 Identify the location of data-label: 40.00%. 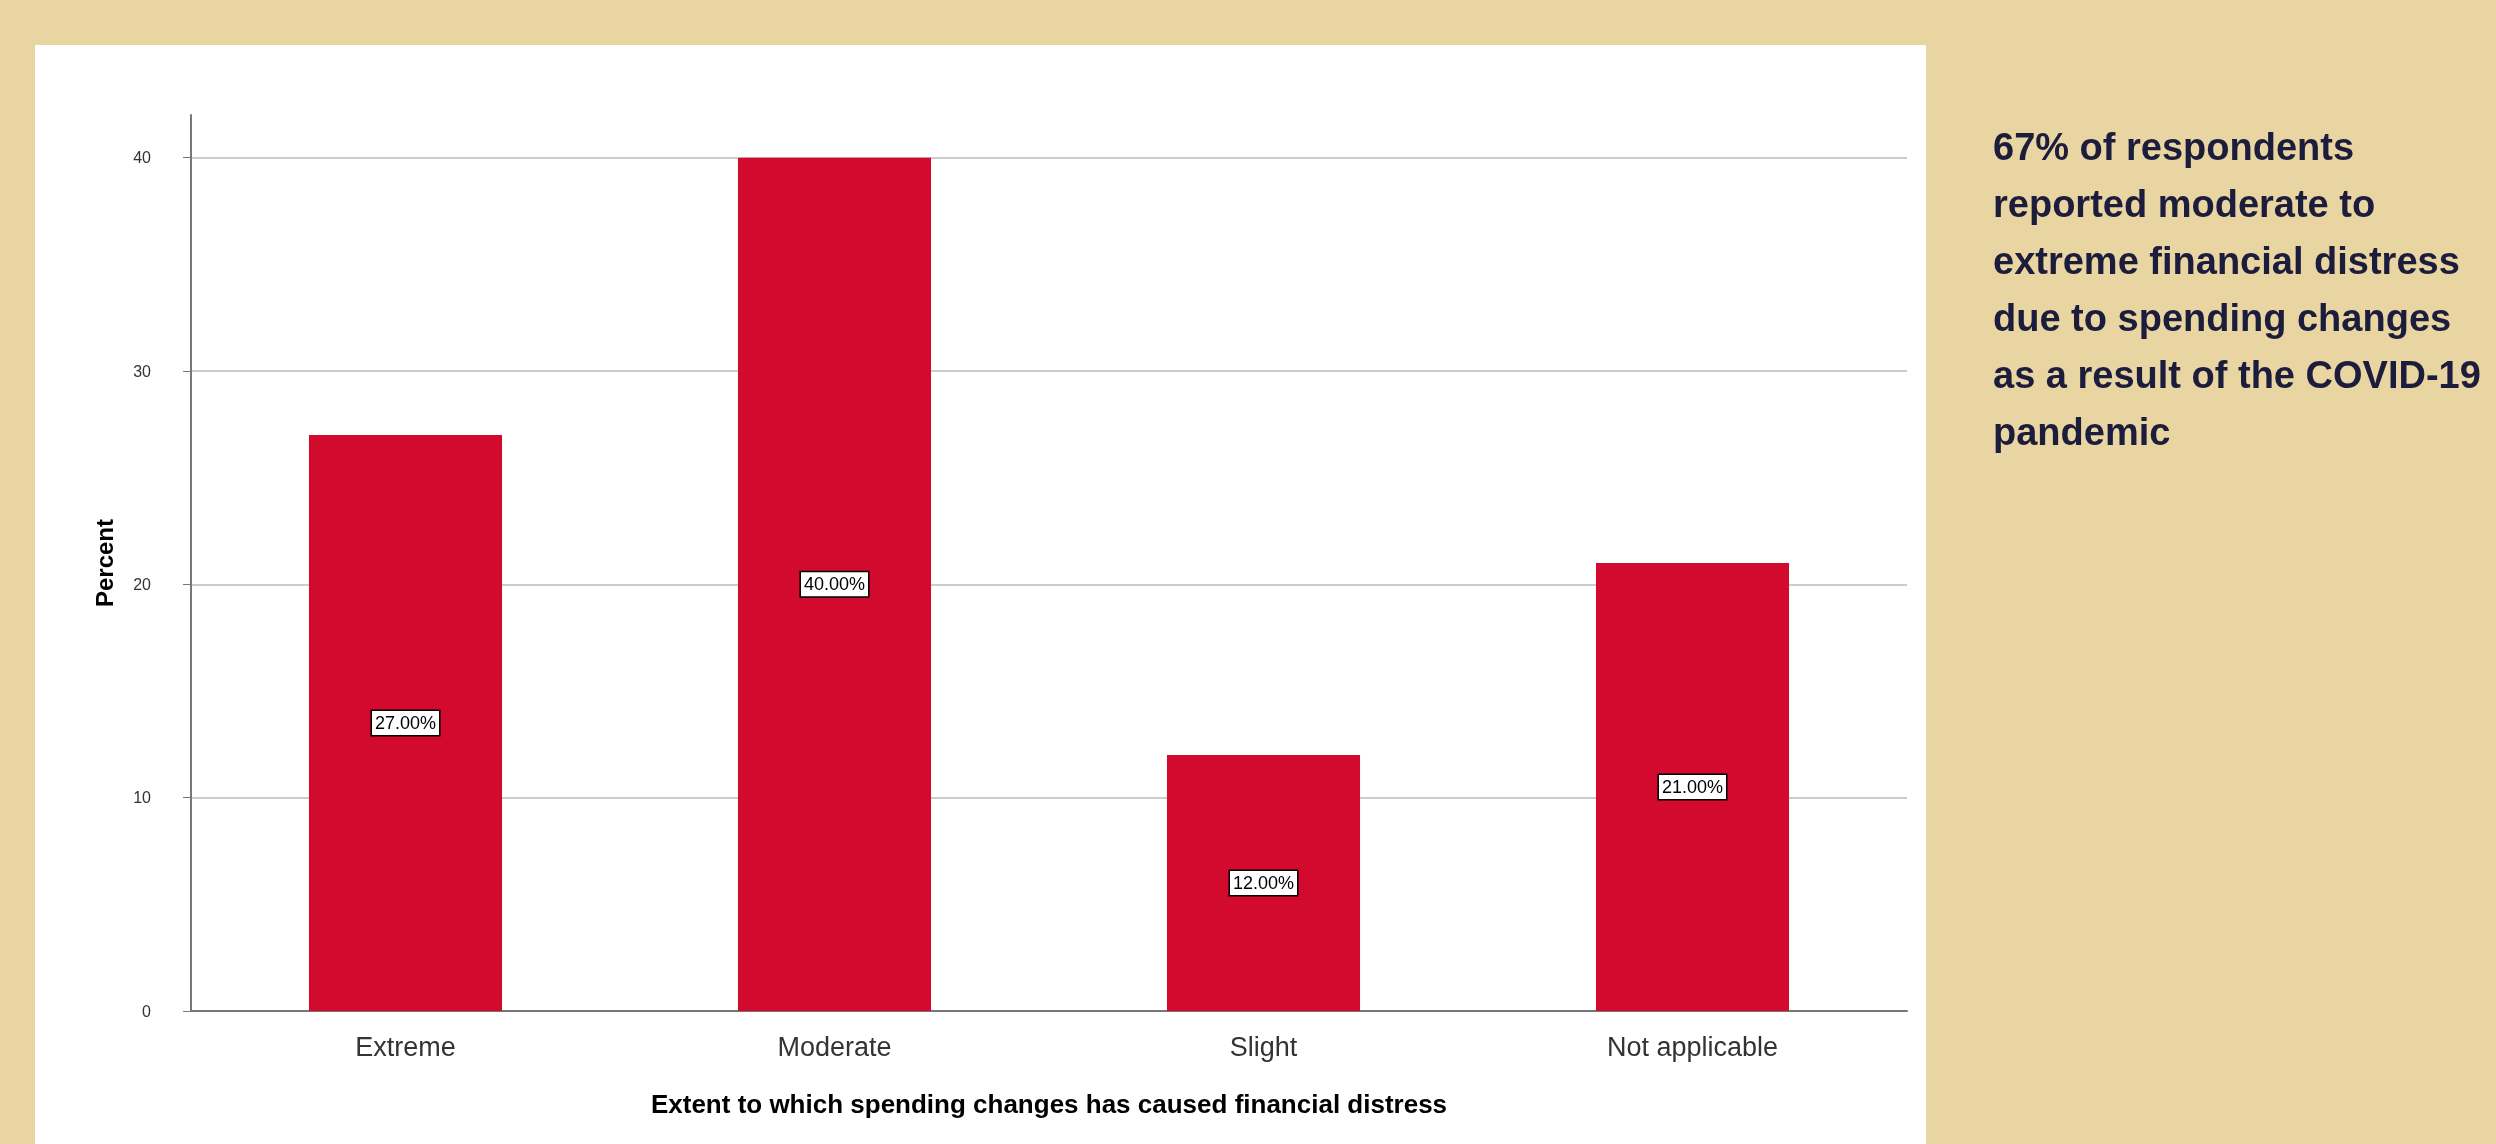
(834, 584).